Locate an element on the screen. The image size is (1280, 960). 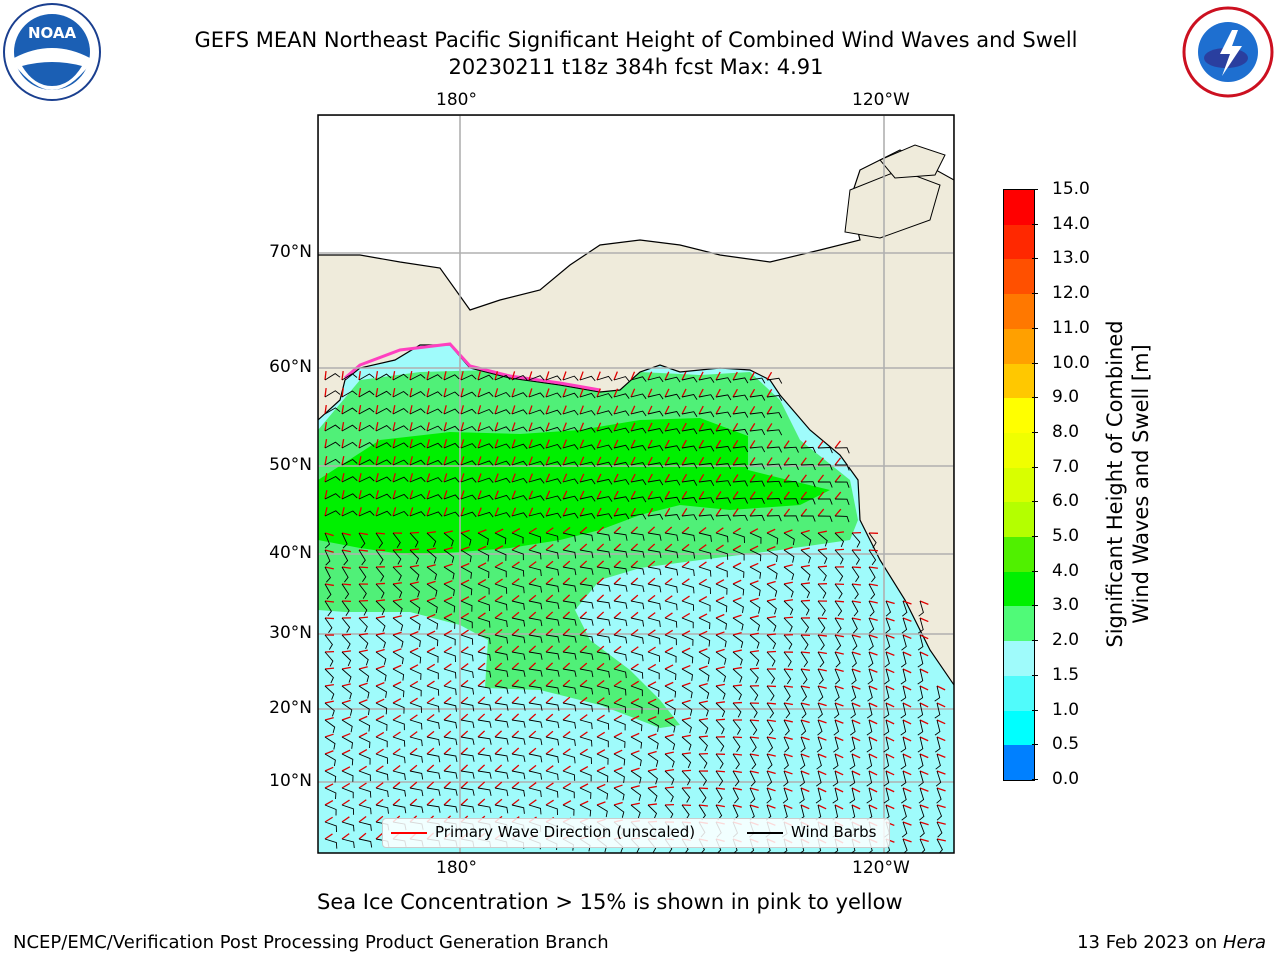
colorbar-tick-mark is located at coordinates (1035, 745).